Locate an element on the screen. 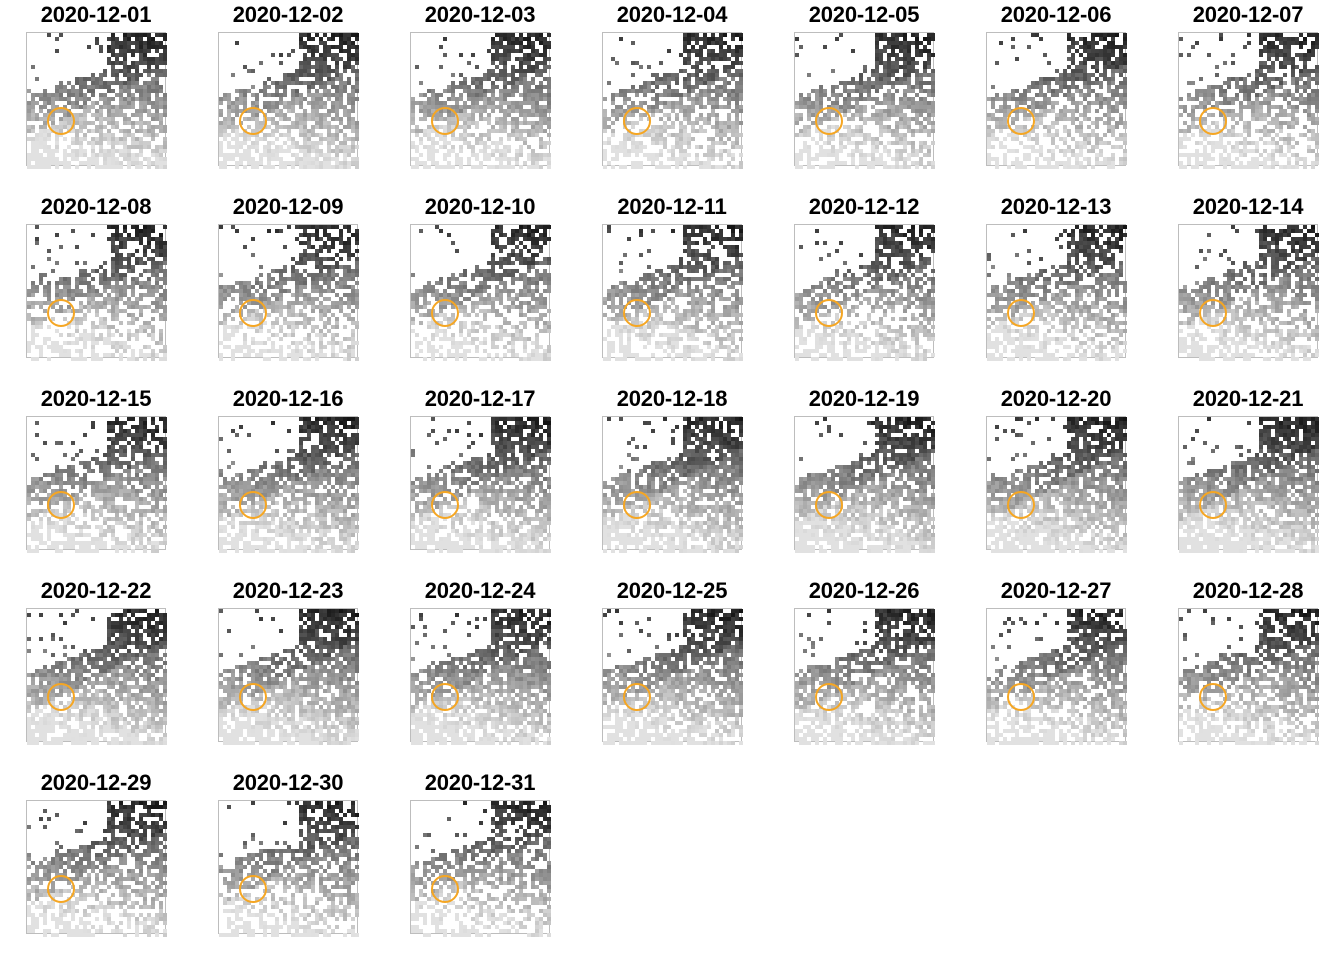 The image size is (1344, 960). panel-date-title: 2020-12-18 is located at coordinates (672, 399).